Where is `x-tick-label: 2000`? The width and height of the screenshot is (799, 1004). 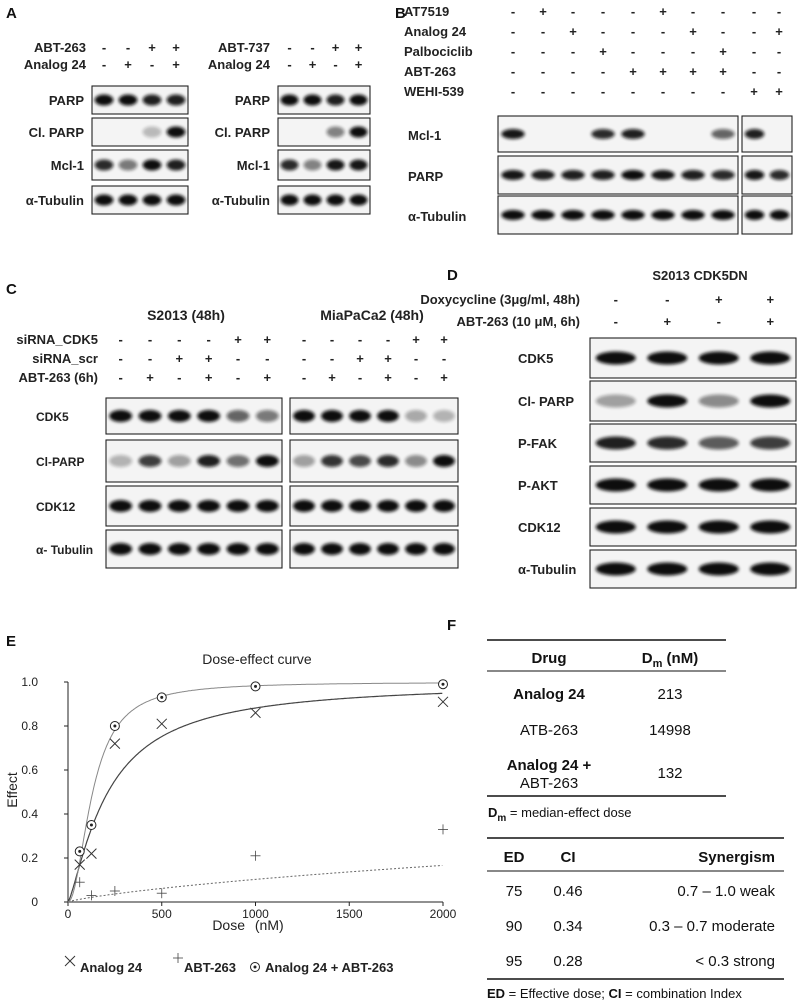
x-tick-label: 2000 is located at coordinates (443, 914).